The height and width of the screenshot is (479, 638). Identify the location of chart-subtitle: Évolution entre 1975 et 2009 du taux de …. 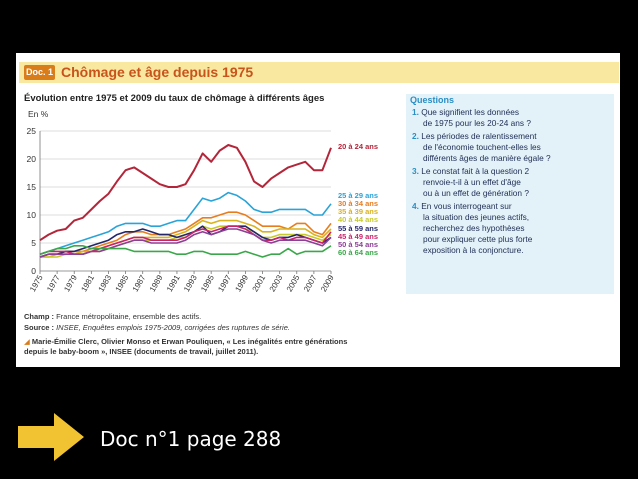
(174, 98).